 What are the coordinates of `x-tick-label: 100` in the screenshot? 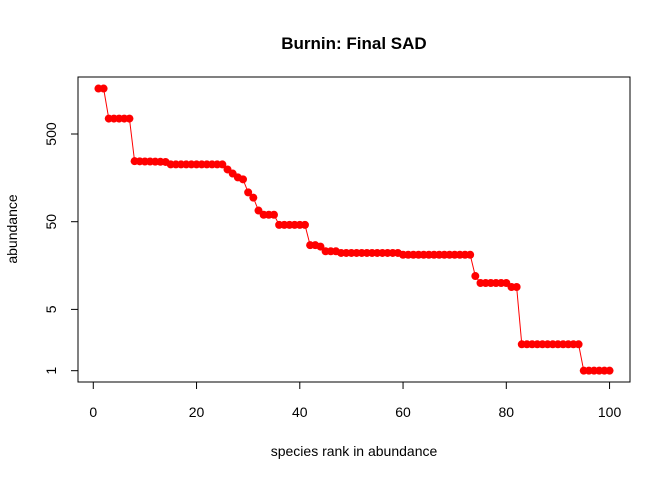 It's located at (610, 412).